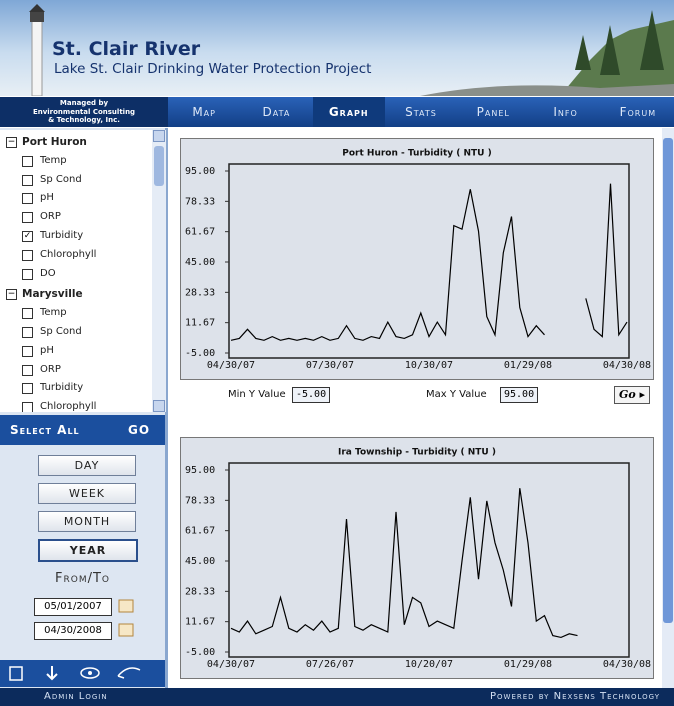 The image size is (674, 706). I want to click on from-to-label: From/To, so click(82, 578).